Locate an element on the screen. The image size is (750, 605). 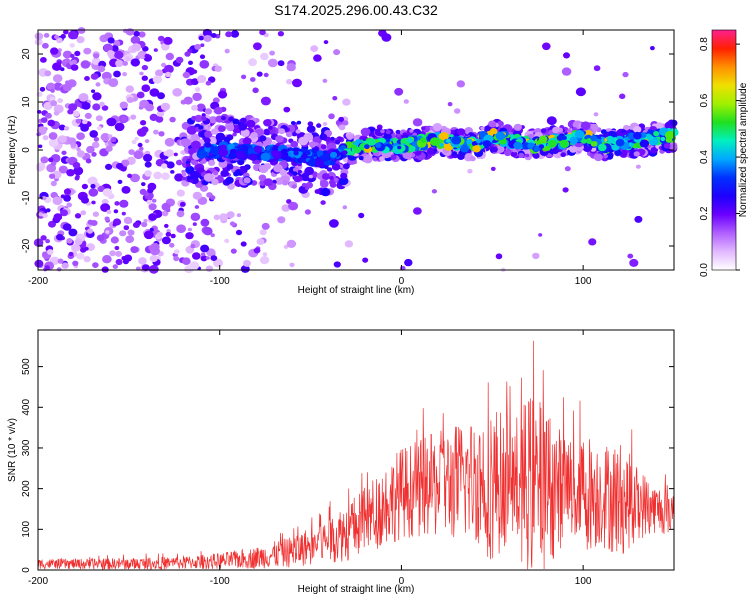
x-tick-label: -200 is located at coordinates (38, 281).